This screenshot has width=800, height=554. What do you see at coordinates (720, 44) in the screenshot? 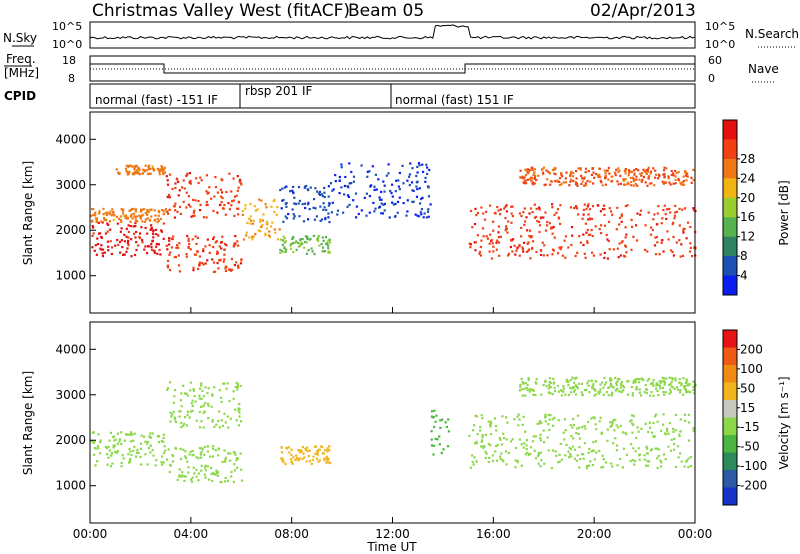
I see `noise-tick-bottom-right: 10^0` at bounding box center [720, 44].